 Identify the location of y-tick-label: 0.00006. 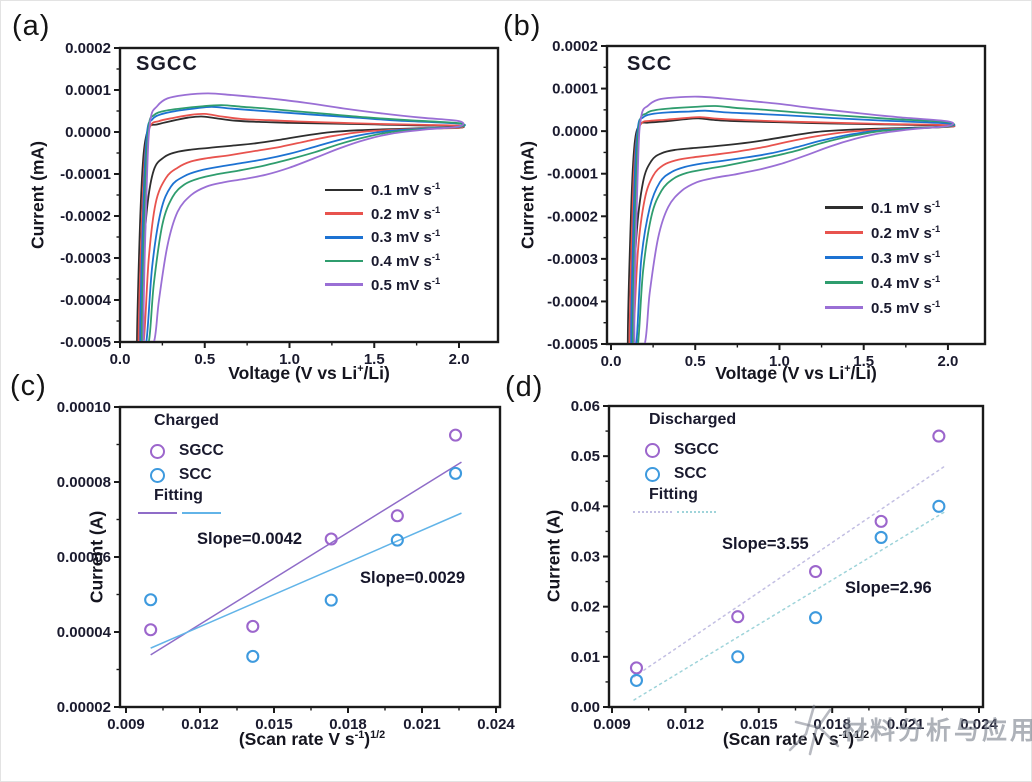
(84, 557).